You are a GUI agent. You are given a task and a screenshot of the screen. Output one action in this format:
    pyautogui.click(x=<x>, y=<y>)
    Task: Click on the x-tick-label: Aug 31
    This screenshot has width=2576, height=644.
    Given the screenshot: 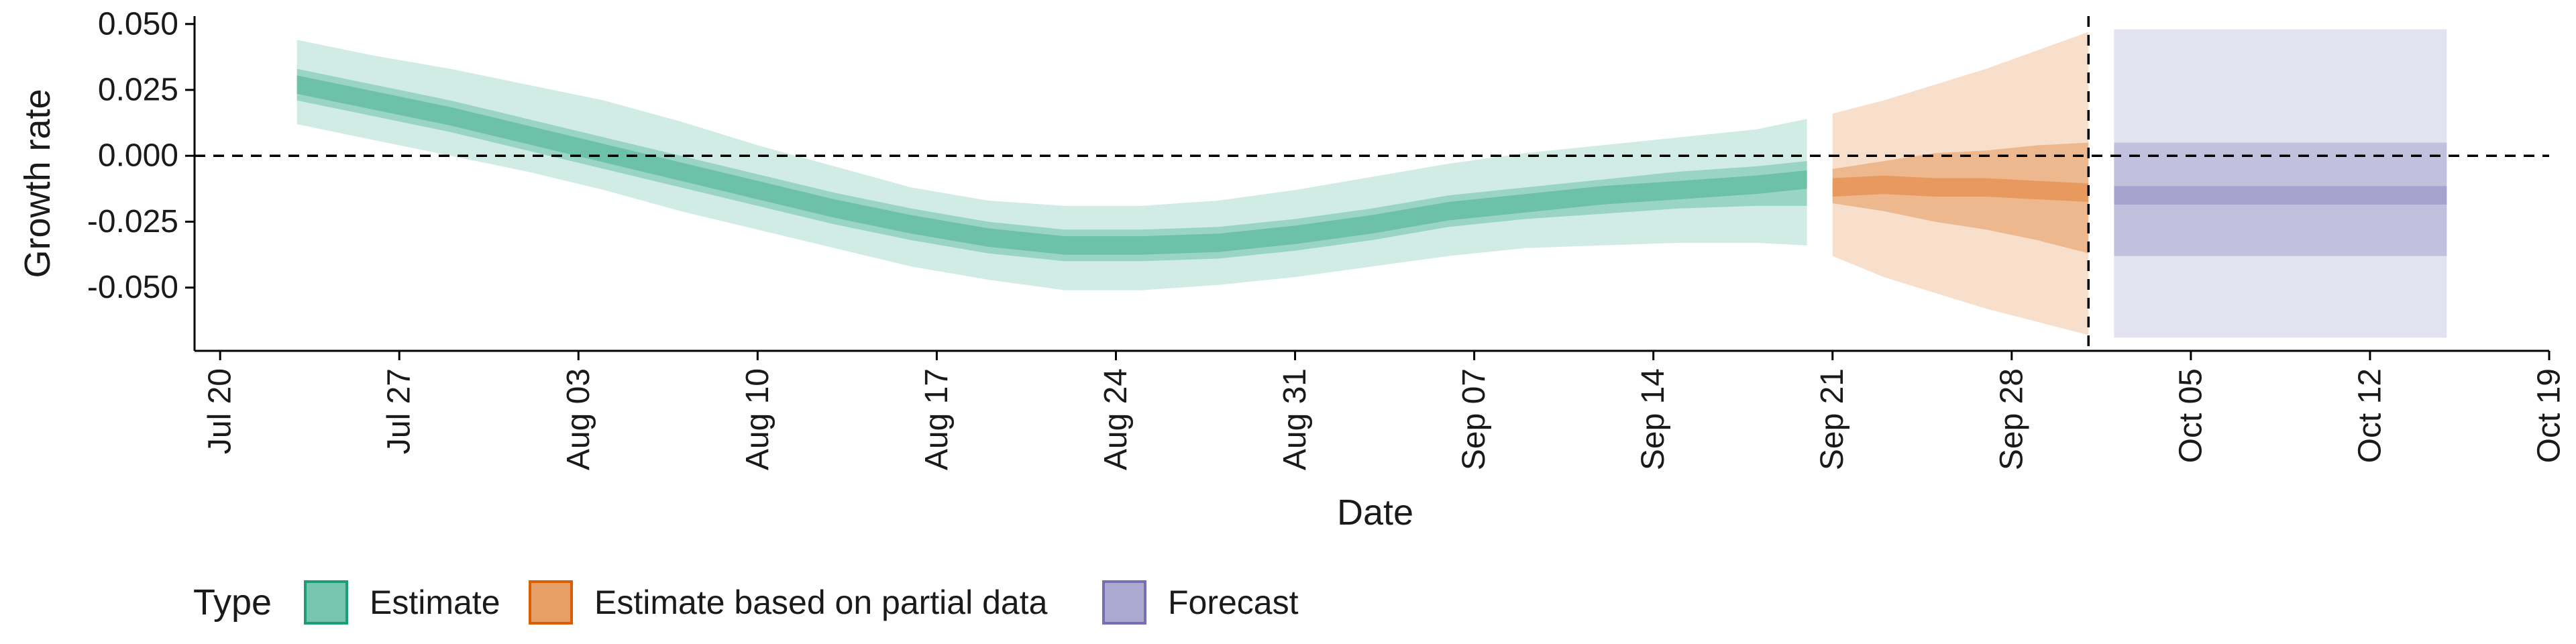 What is the action you would take?
    pyautogui.click(x=1295, y=419)
    